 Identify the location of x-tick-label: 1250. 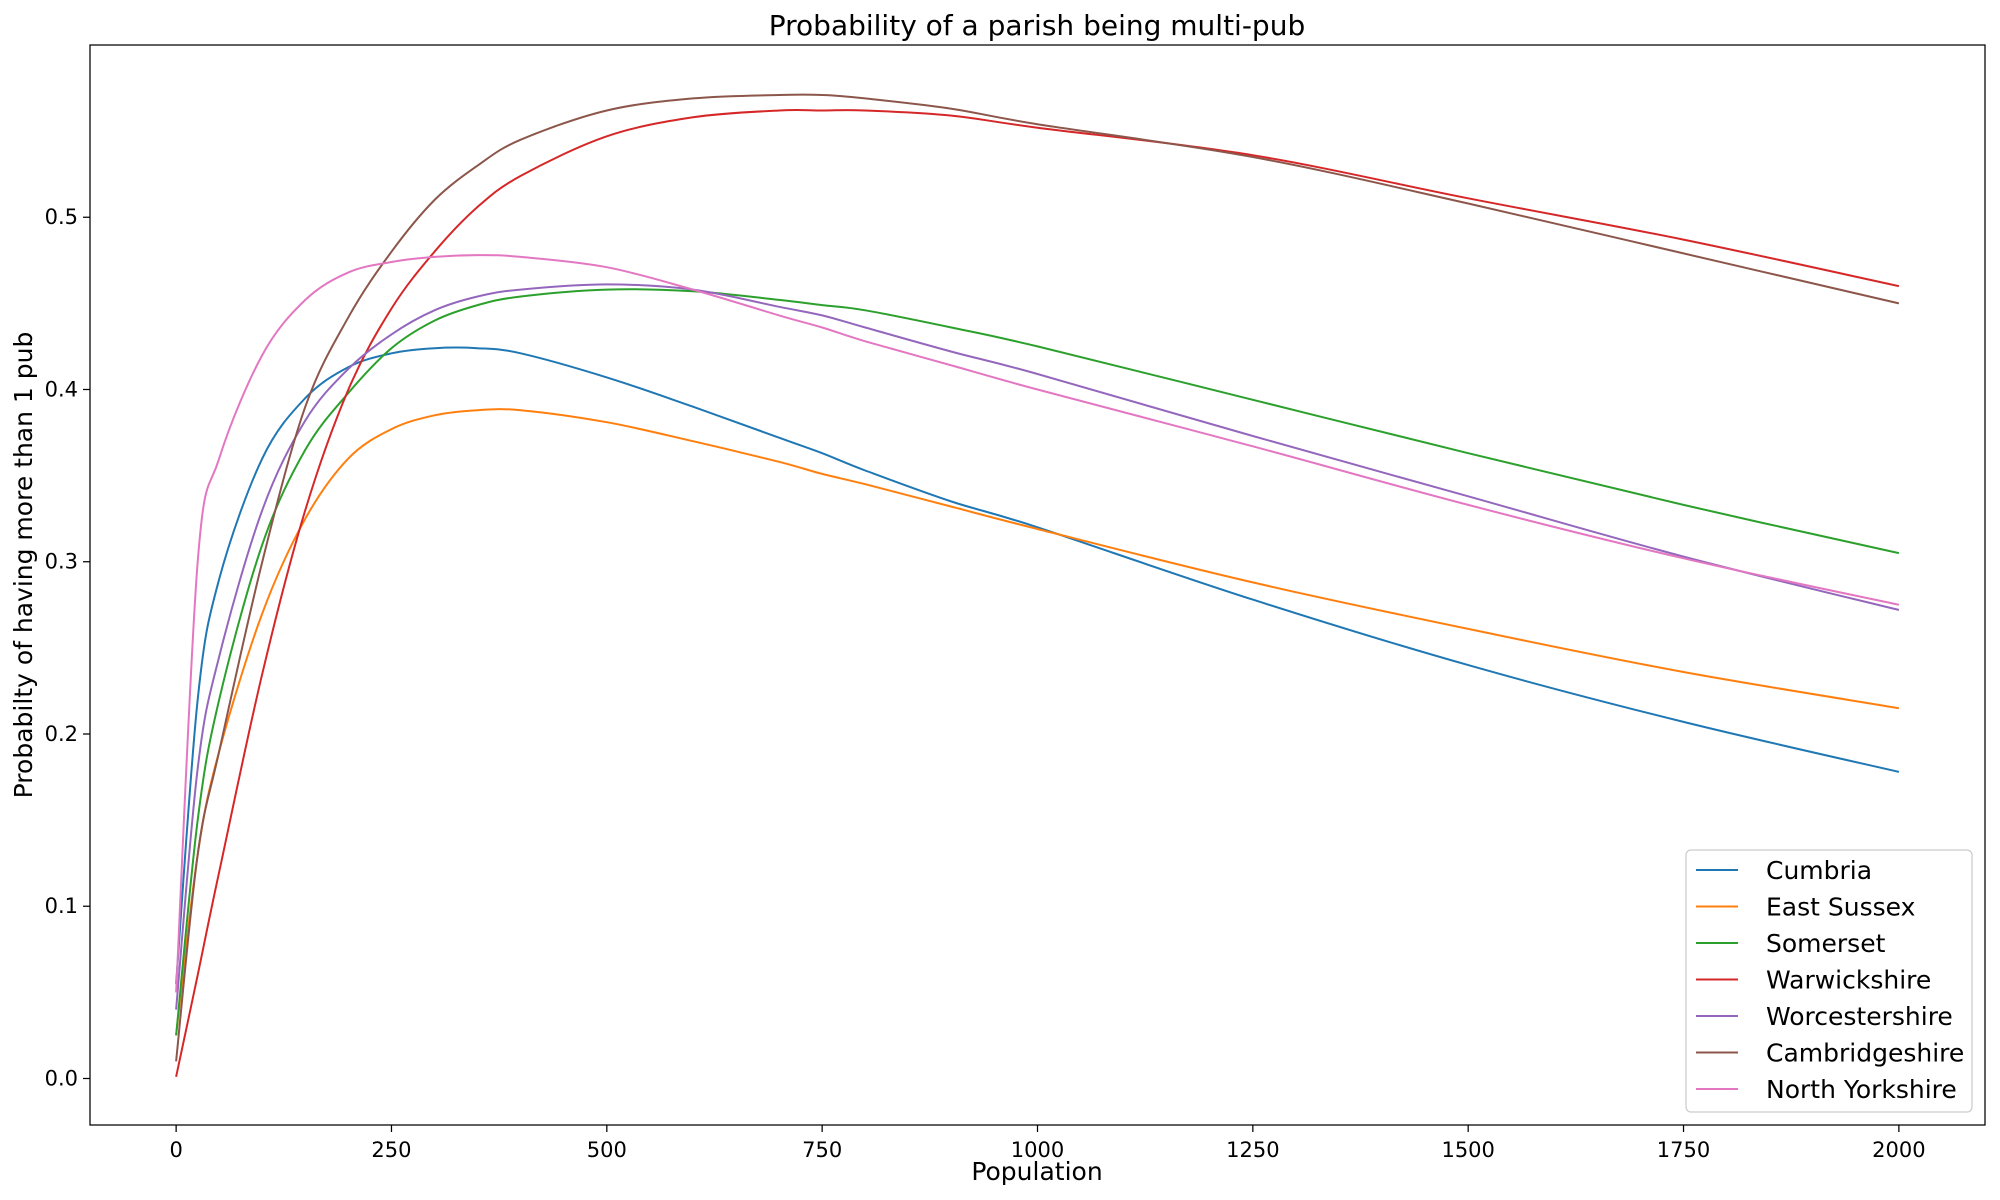
(1252, 1150).